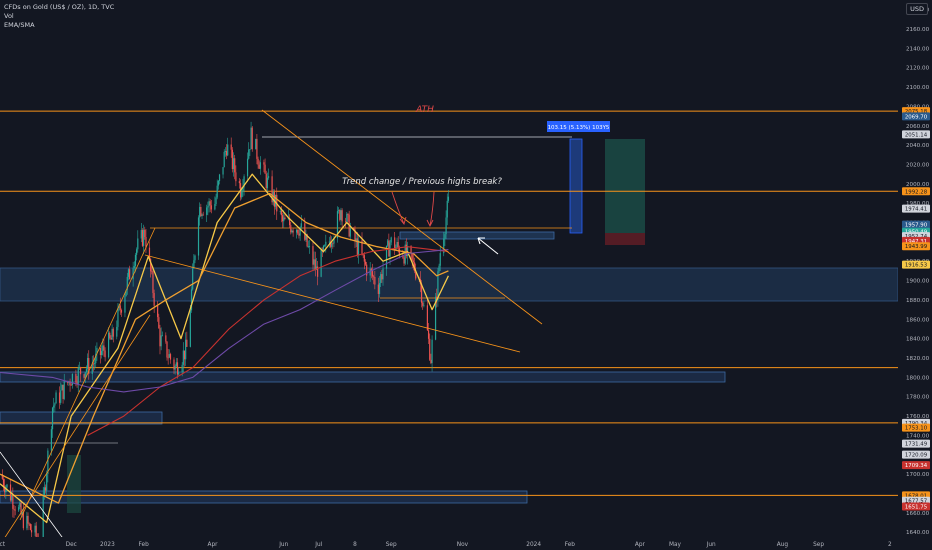 The image size is (932, 550). Describe the element at coordinates (916, 429) in the screenshot. I see `price-tag-label: 1753.10` at that location.